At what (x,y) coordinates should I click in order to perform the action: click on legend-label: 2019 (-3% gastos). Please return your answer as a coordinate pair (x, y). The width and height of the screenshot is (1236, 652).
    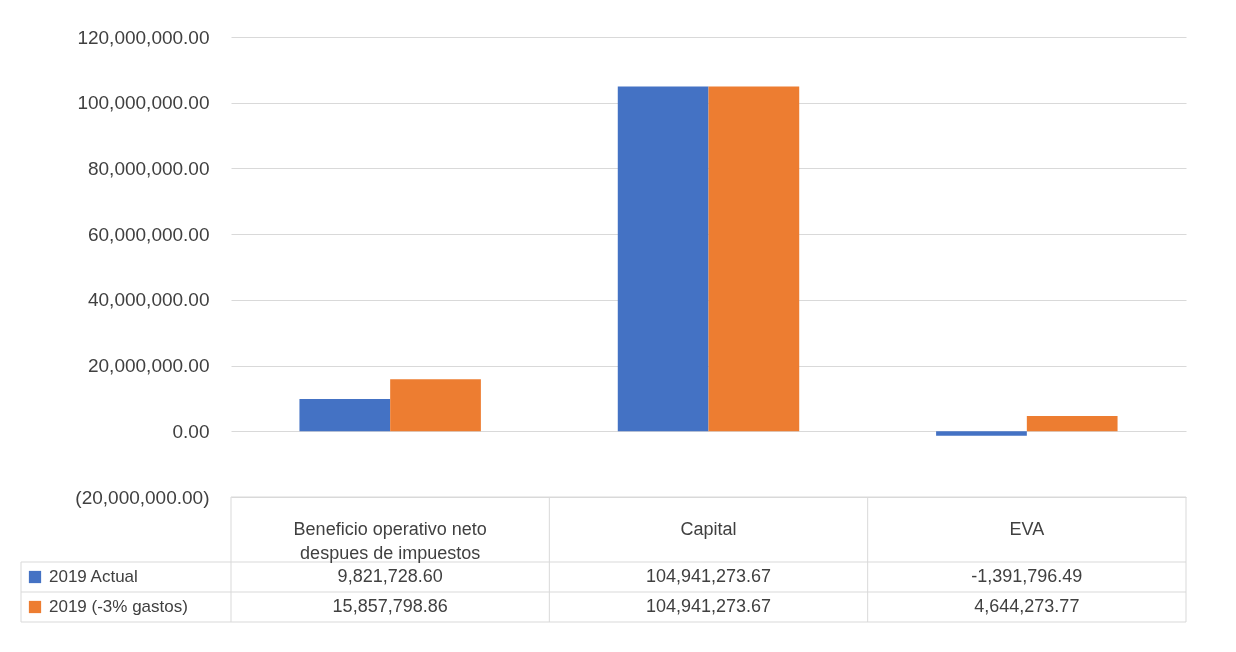
    Looking at the image, I should click on (118, 606).